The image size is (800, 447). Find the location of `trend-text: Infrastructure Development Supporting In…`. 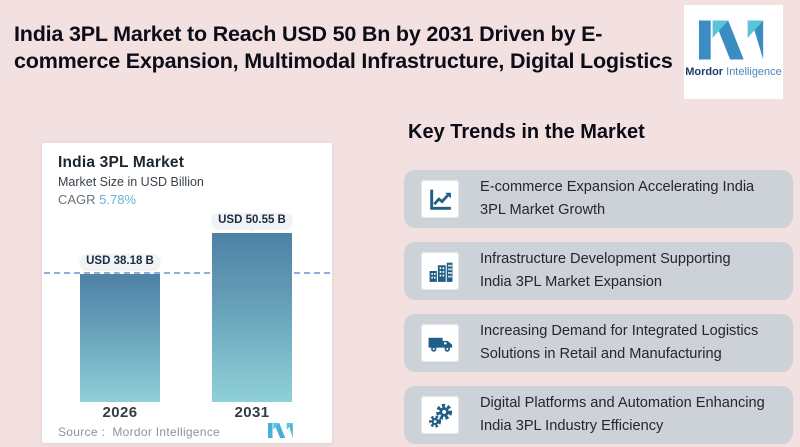

trend-text: Infrastructure Development Supporting In… is located at coordinates (605, 271).